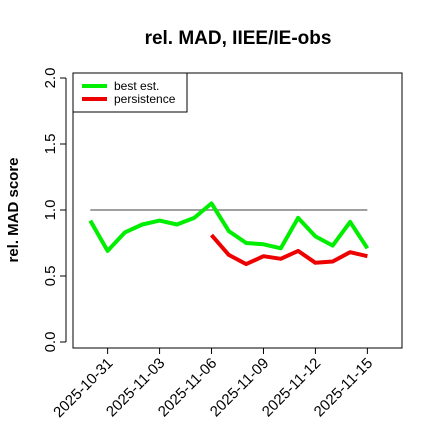 The image size is (440, 445). Describe the element at coordinates (13, 209) in the screenshot. I see `y-axis-label: rel. MAD score` at that location.